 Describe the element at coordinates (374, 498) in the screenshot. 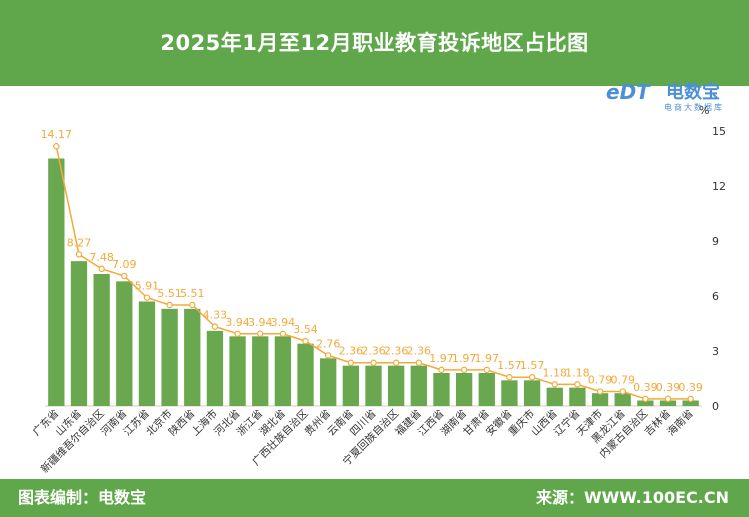

I see `footer-bar: 图表编制：电数宝 来源：WWW.100EC.CN` at that location.